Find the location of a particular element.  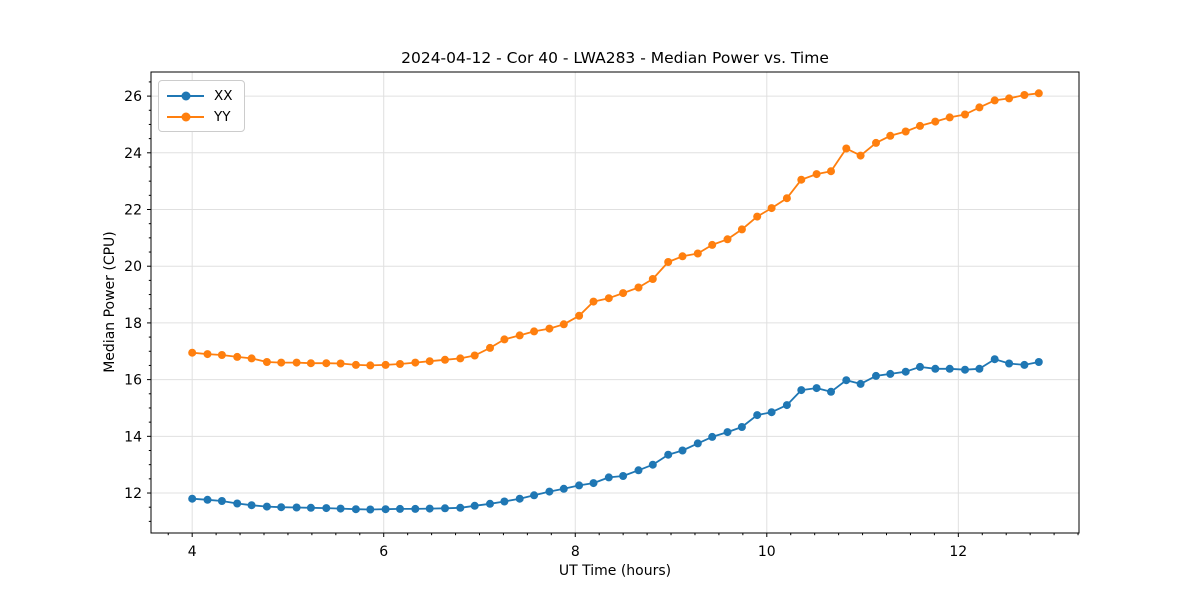

y-tick-label: 18 is located at coordinates (133, 324).